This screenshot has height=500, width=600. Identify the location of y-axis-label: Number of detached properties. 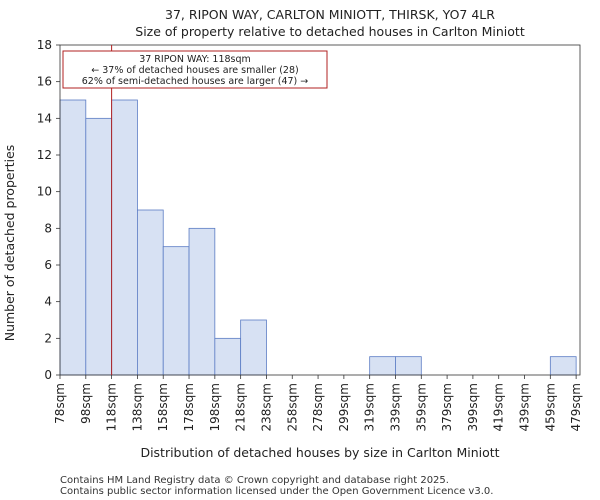
(9, 243).